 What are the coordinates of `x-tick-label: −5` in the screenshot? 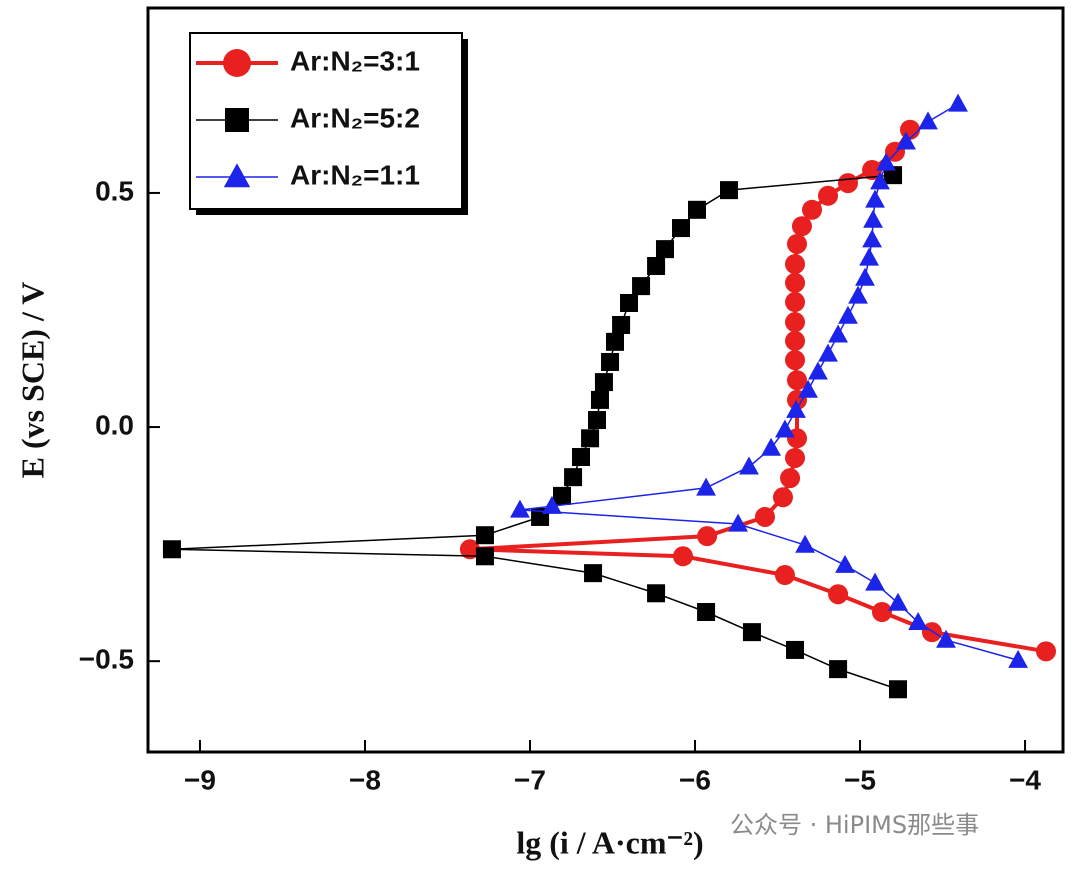 It's located at (860, 779).